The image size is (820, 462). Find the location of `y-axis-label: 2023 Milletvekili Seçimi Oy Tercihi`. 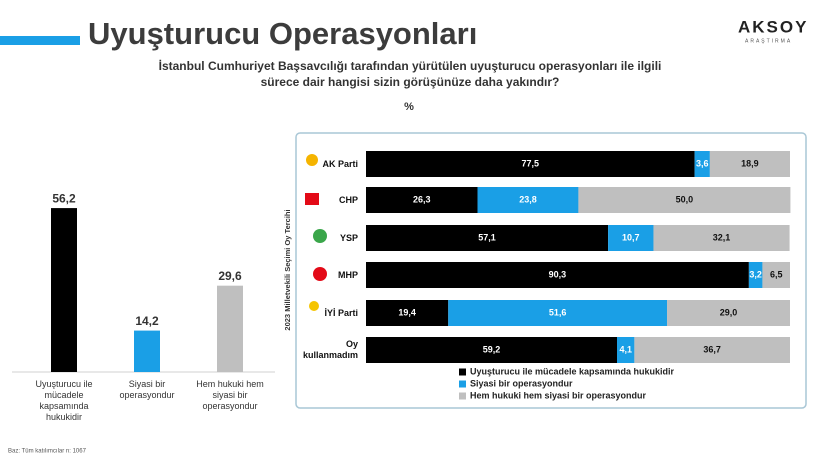

y-axis-label: 2023 Milletvekili Seçimi Oy Tercihi is located at coordinates (287, 269).